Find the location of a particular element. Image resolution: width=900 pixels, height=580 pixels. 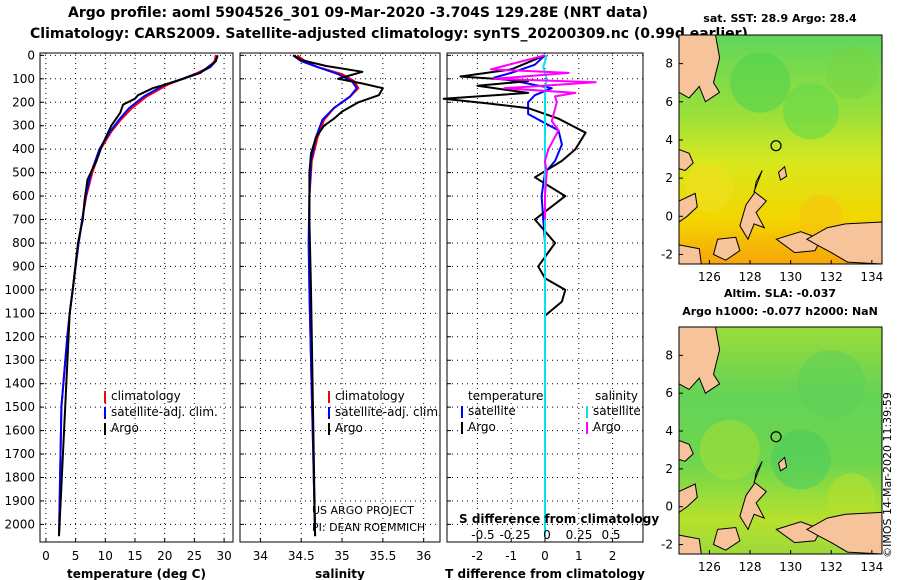

map-y-tick-label: 8 is located at coordinates (669, 64).